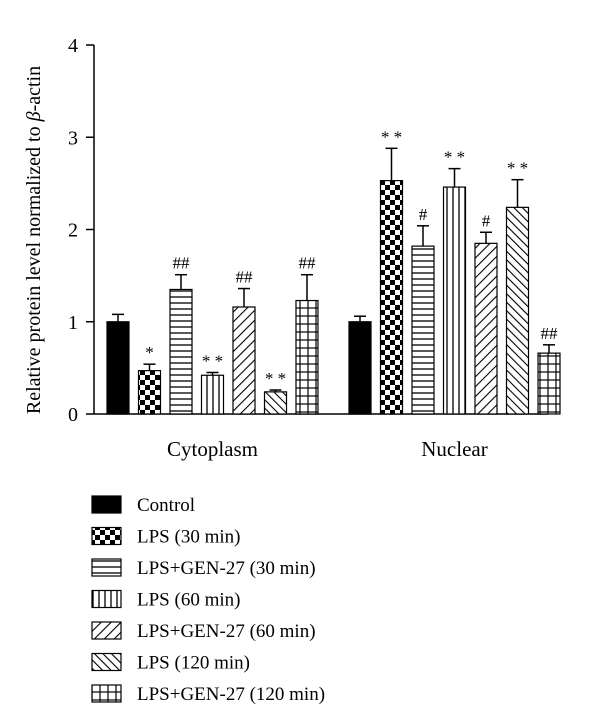 Image resolution: width=600 pixels, height=728 pixels. What do you see at coordinates (517, 168) in the screenshot?
I see `bar-annotation-1-5: * *` at bounding box center [517, 168].